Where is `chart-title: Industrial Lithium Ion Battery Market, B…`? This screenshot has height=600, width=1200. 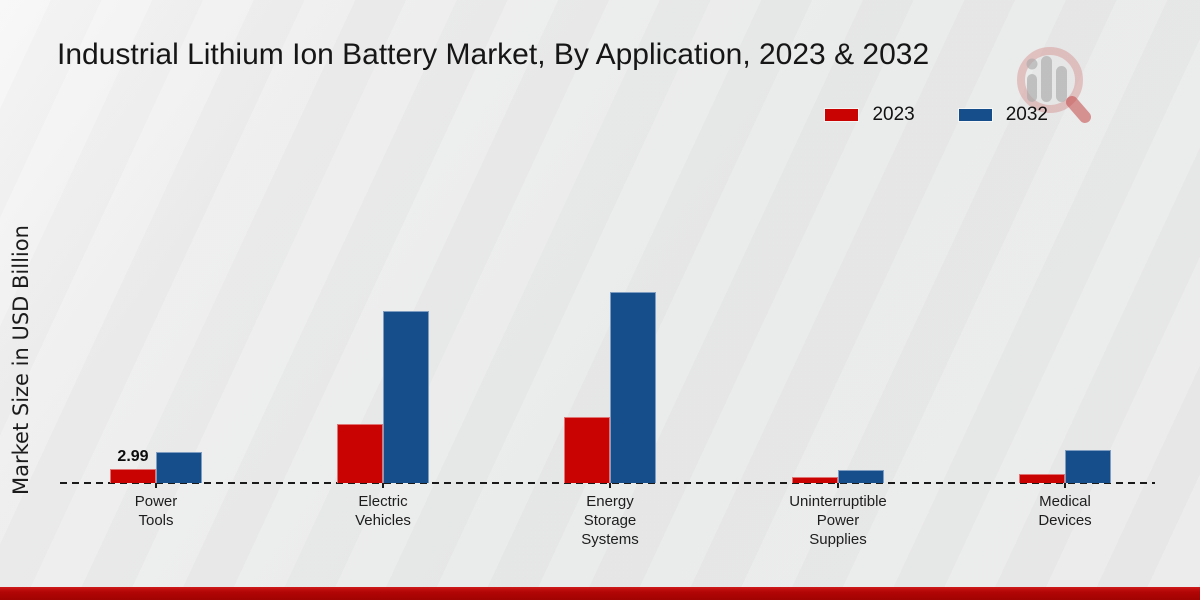
chart-title: Industrial Lithium Ion Battery Market, B… is located at coordinates (493, 54).